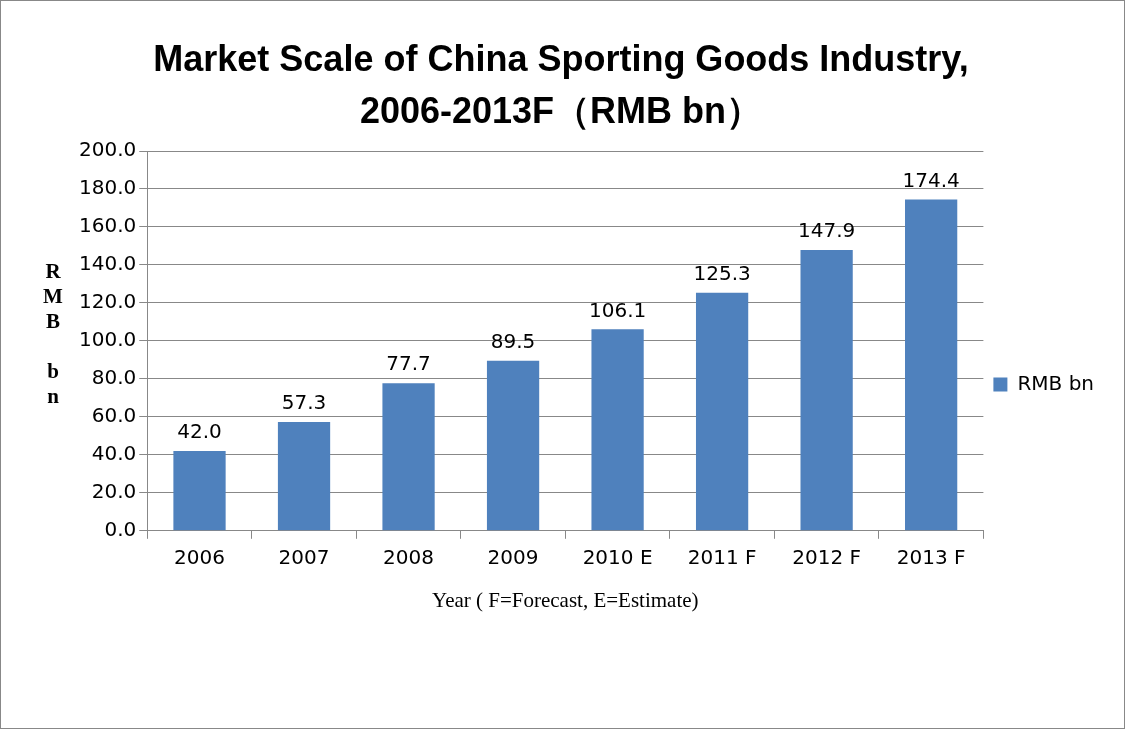 This screenshot has width=1125, height=729. I want to click on data-label: 77.7, so click(408, 363).